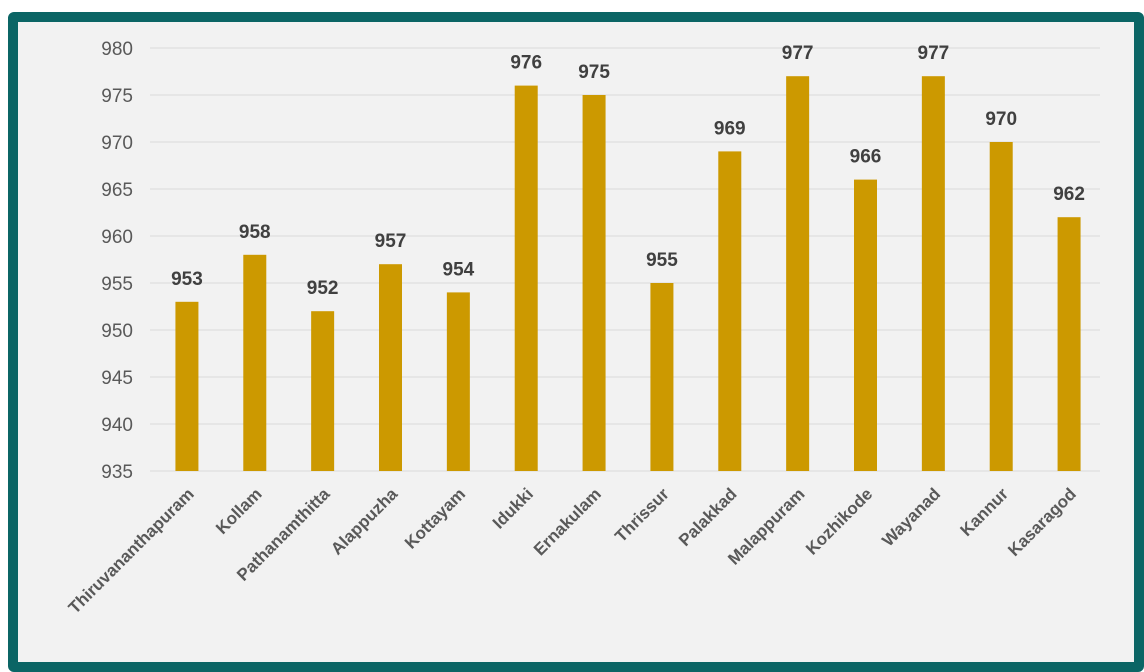  What do you see at coordinates (730, 128) in the screenshot?
I see `data-label: 969` at bounding box center [730, 128].